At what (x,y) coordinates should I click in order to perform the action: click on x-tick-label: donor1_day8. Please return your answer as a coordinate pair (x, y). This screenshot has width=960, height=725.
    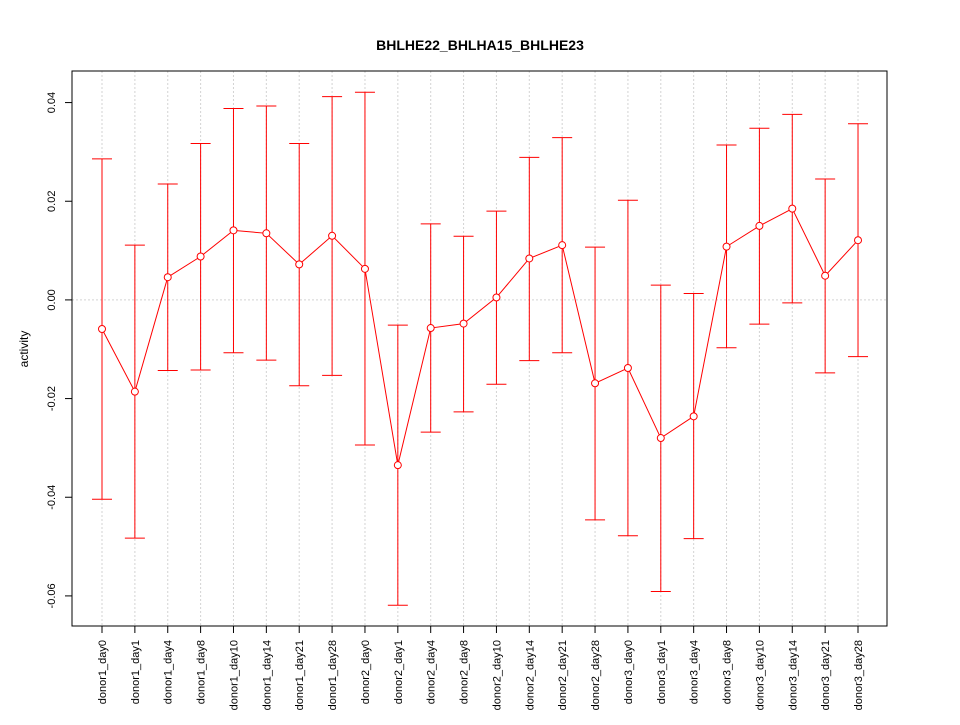
    Looking at the image, I should click on (202, 672).